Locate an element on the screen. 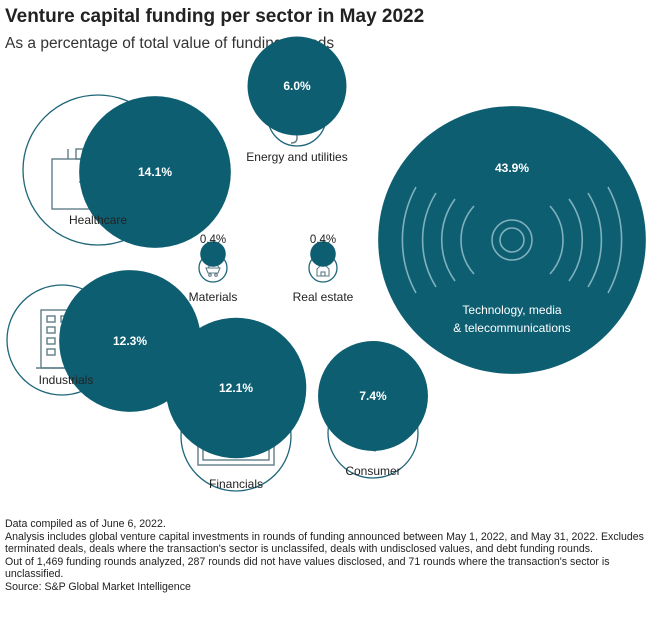 Image resolution: width=660 pixels, height=622 pixels. bubble-healthcare: 14.1% Healthcare is located at coordinates (126, 171).